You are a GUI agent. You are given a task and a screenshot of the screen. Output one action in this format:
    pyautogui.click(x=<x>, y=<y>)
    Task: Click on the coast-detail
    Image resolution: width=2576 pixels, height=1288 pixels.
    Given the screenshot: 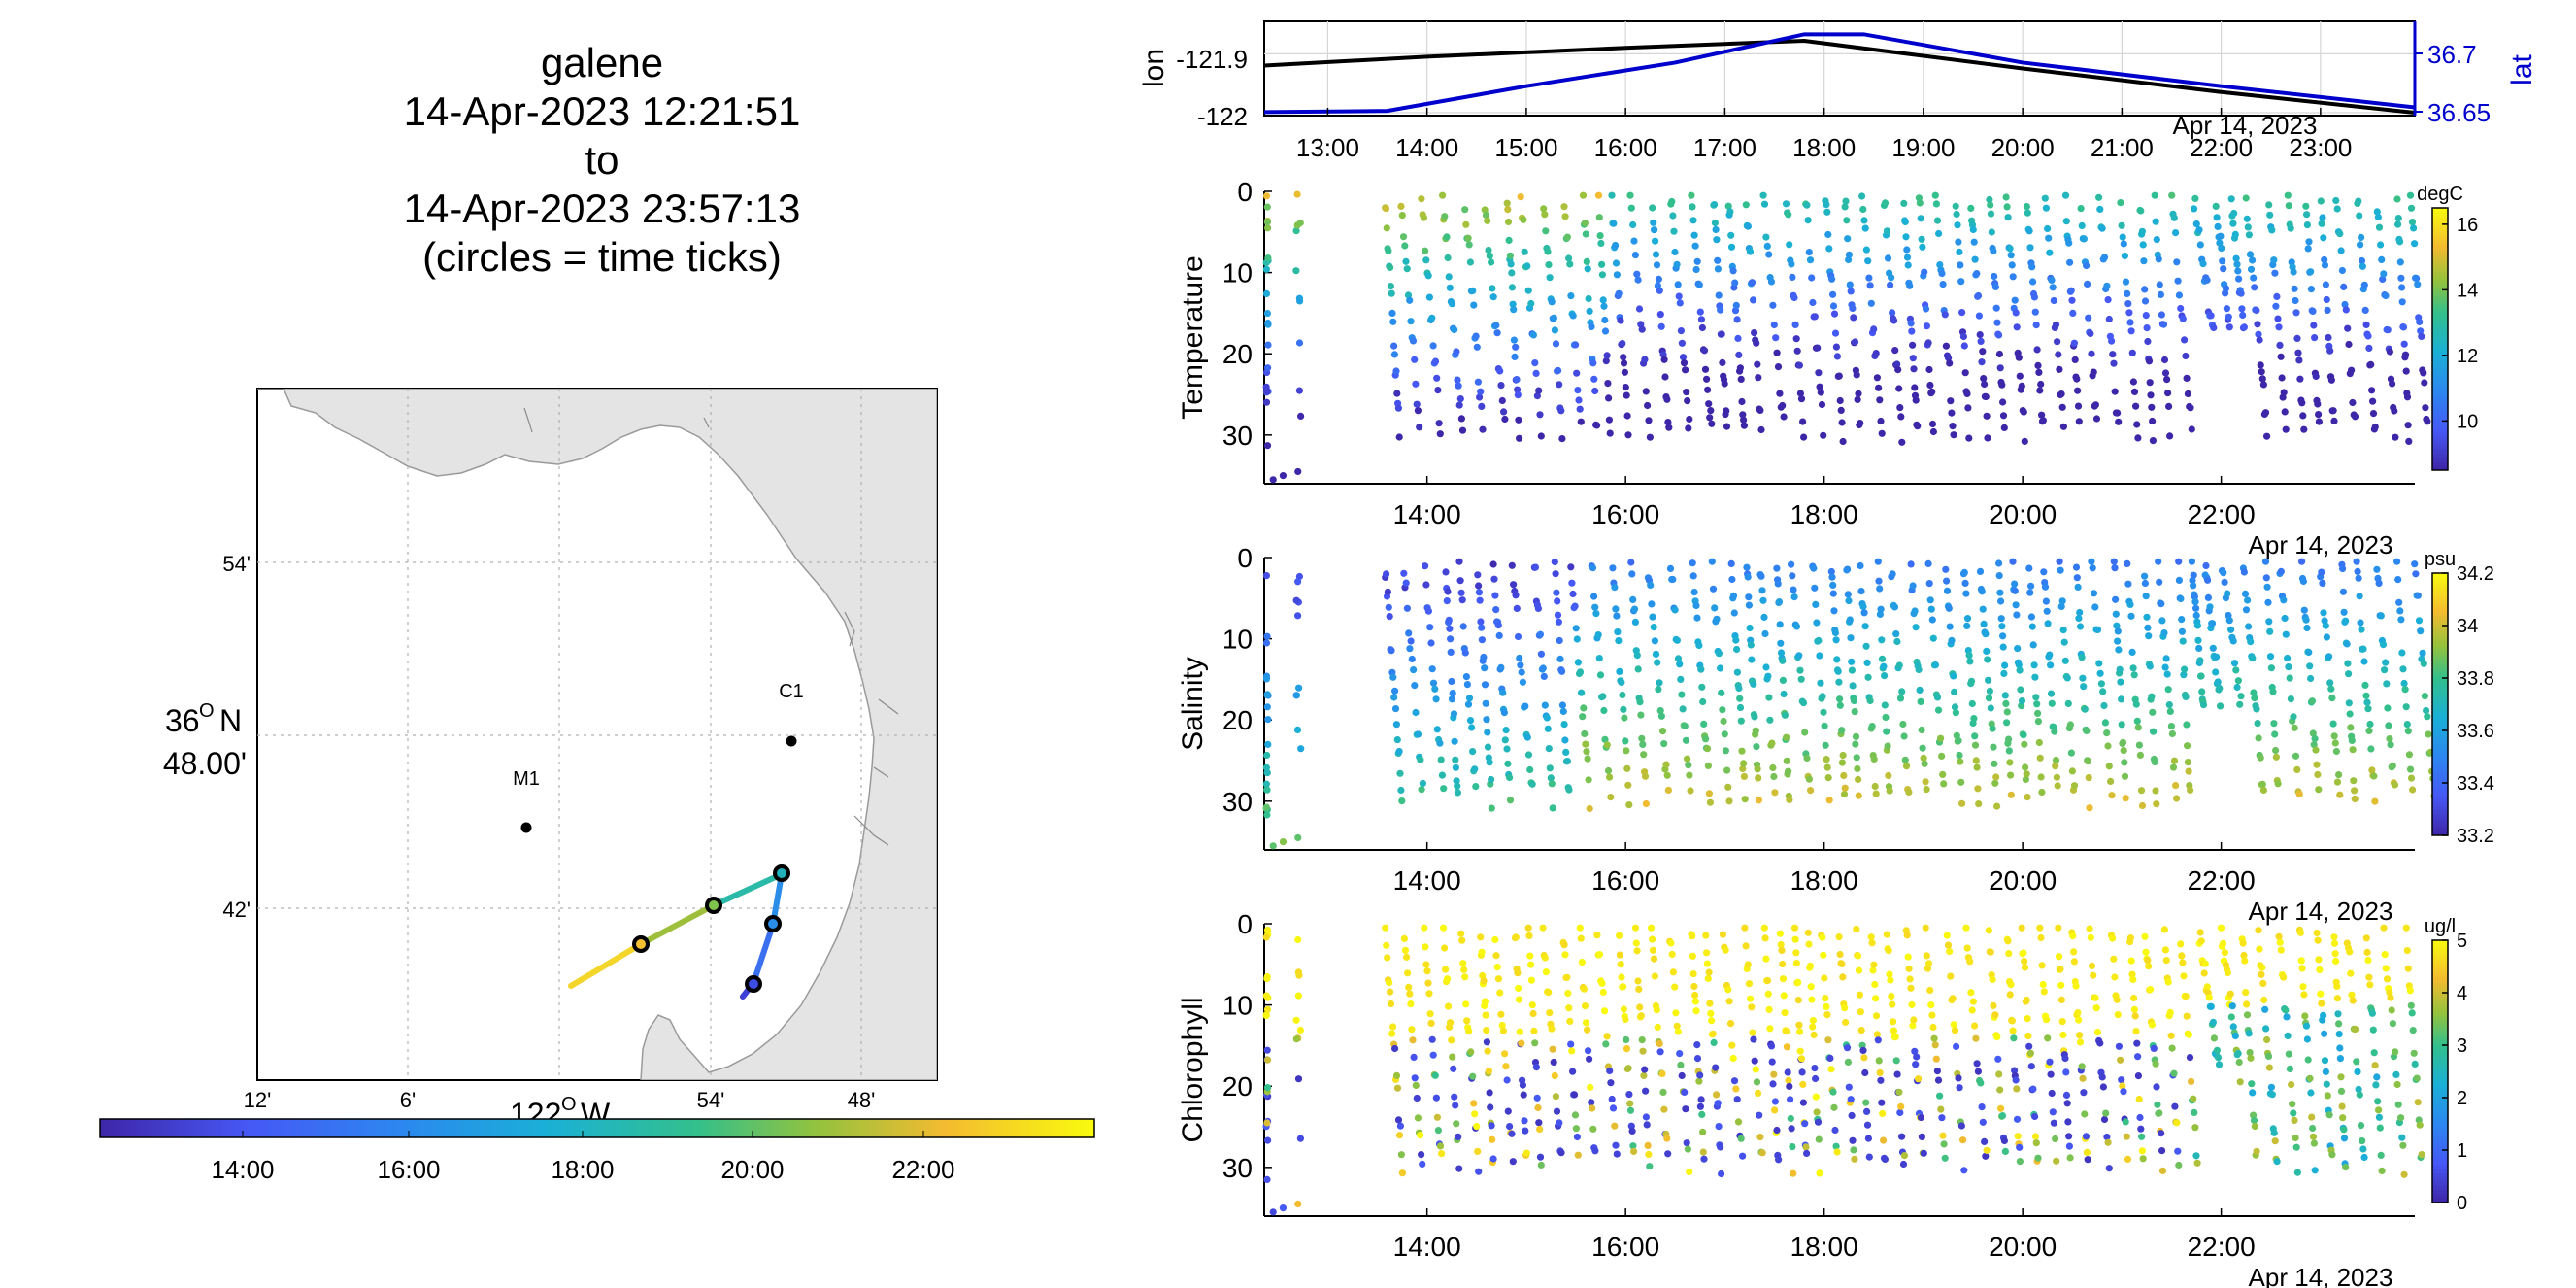 What is the action you would take?
    pyautogui.click(x=711, y=626)
    